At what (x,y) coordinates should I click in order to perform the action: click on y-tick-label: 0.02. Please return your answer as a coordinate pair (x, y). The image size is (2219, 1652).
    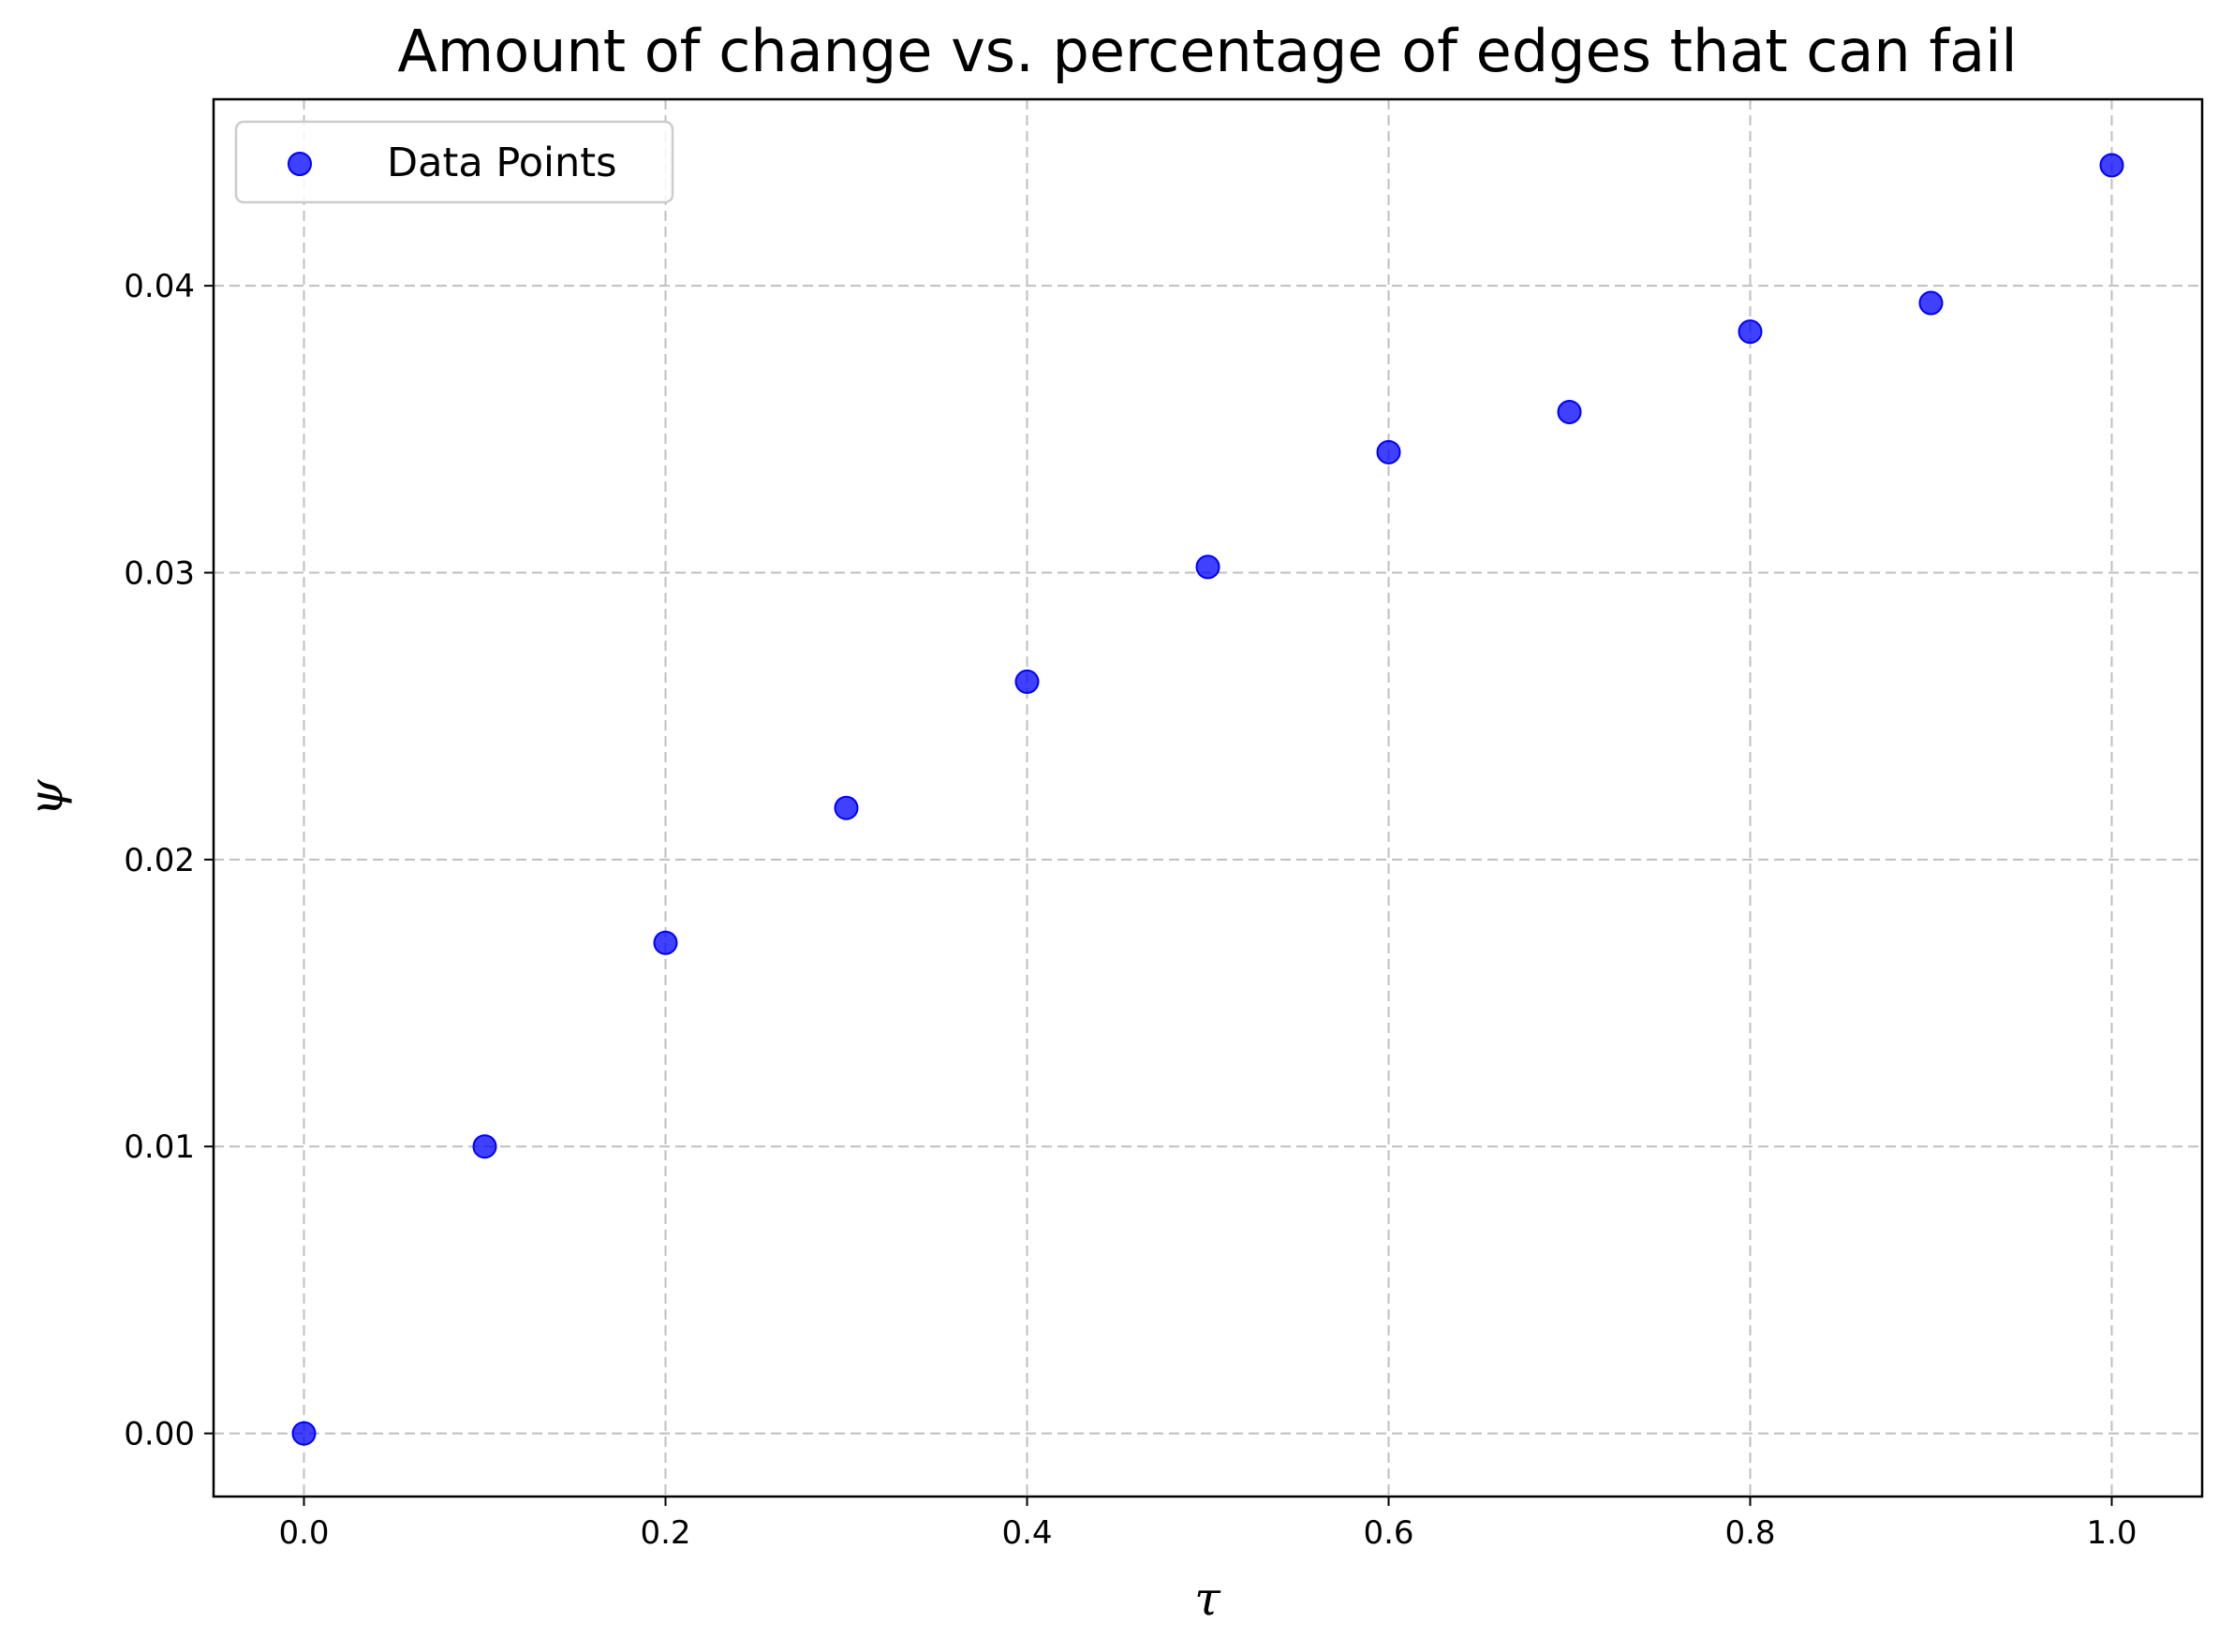
    Looking at the image, I should click on (159, 860).